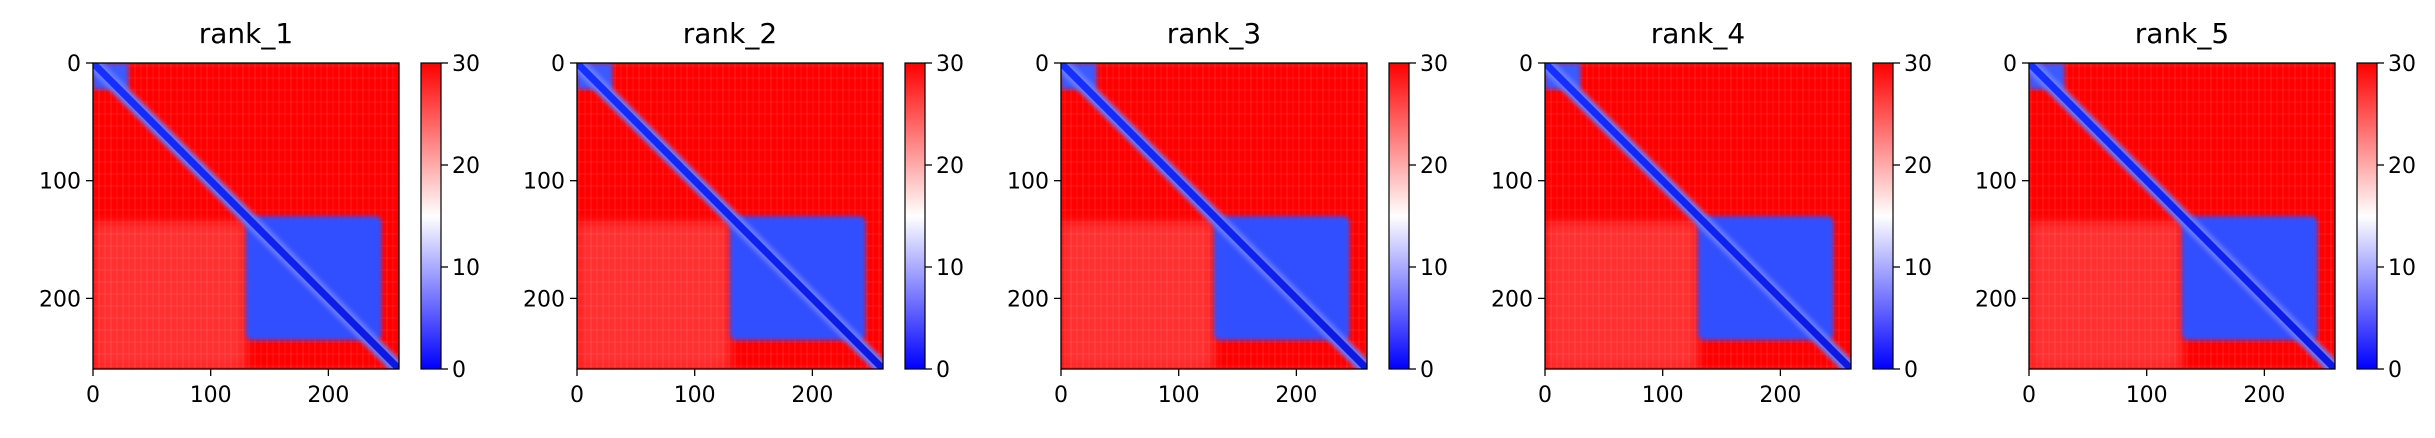 This screenshot has height=438, width=2435. What do you see at coordinates (1214, 33) in the screenshot?
I see `panel-title: rank_3` at bounding box center [1214, 33].